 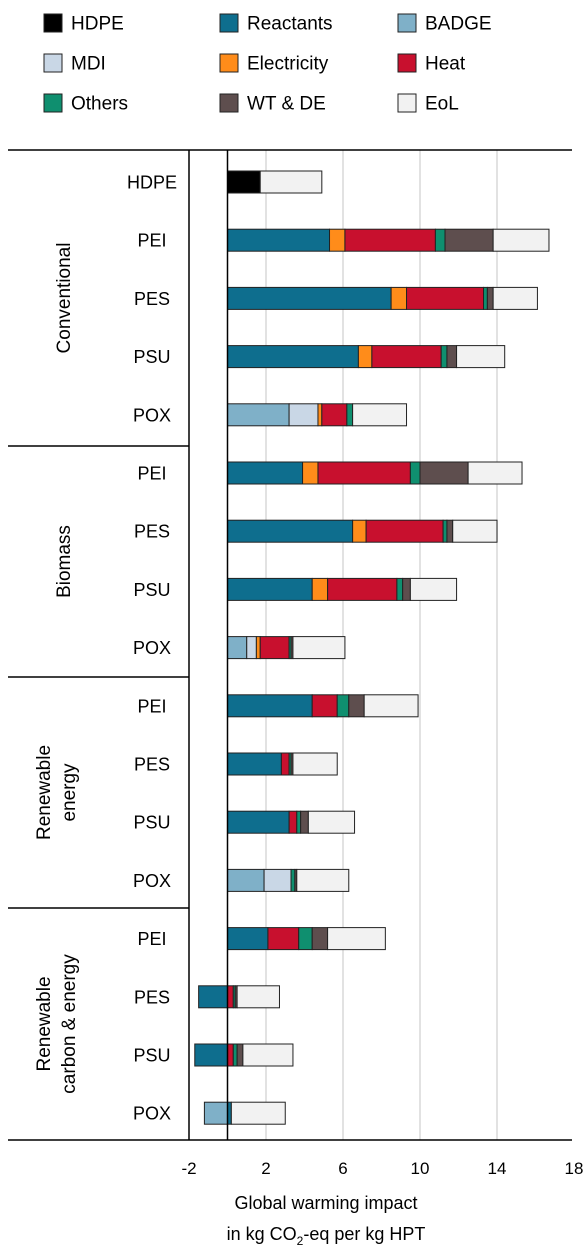 What do you see at coordinates (442, 104) in the screenshot?
I see `legend-label-eol: EoL` at bounding box center [442, 104].